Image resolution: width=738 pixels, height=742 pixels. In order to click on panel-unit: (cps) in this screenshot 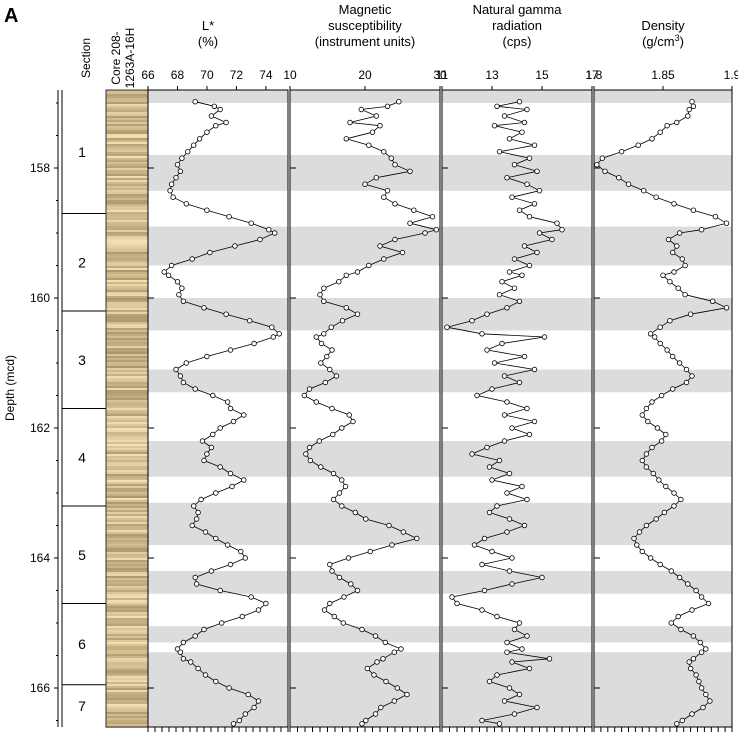, I will do `click(517, 41)`.